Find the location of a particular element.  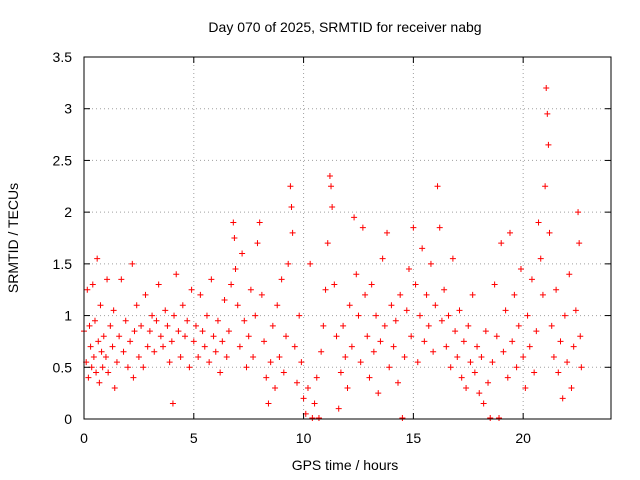

y-tick-label: 1 is located at coordinates (68, 316).